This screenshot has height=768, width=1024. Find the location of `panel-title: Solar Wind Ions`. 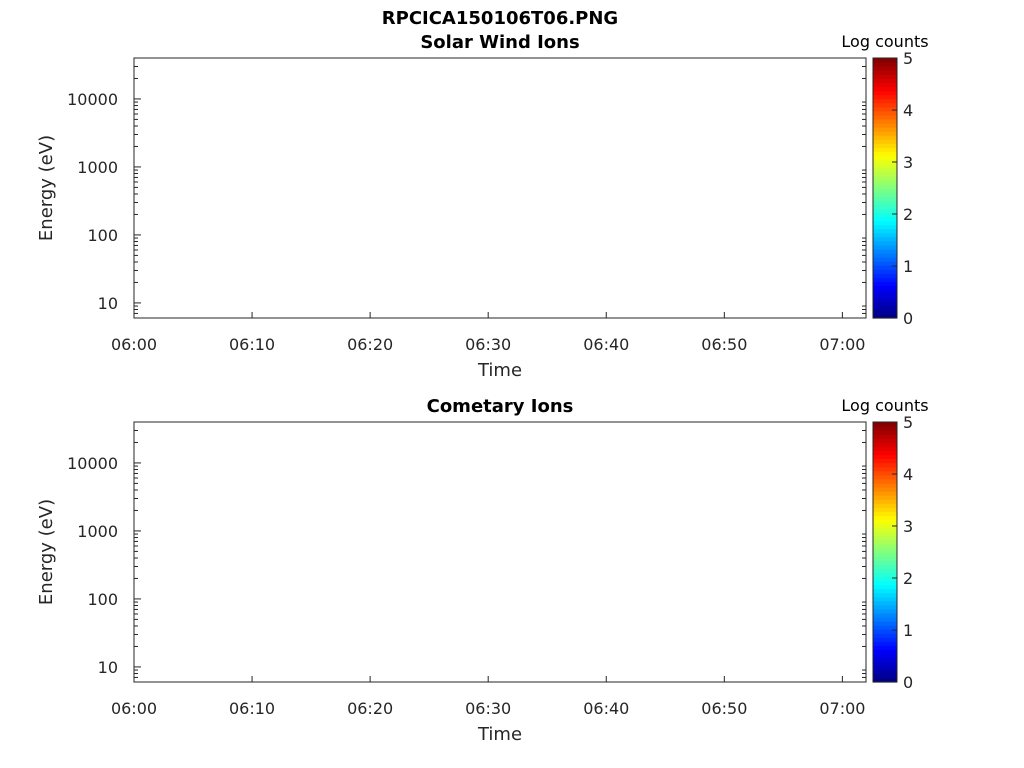

panel-title: Solar Wind Ions is located at coordinates (499, 42).